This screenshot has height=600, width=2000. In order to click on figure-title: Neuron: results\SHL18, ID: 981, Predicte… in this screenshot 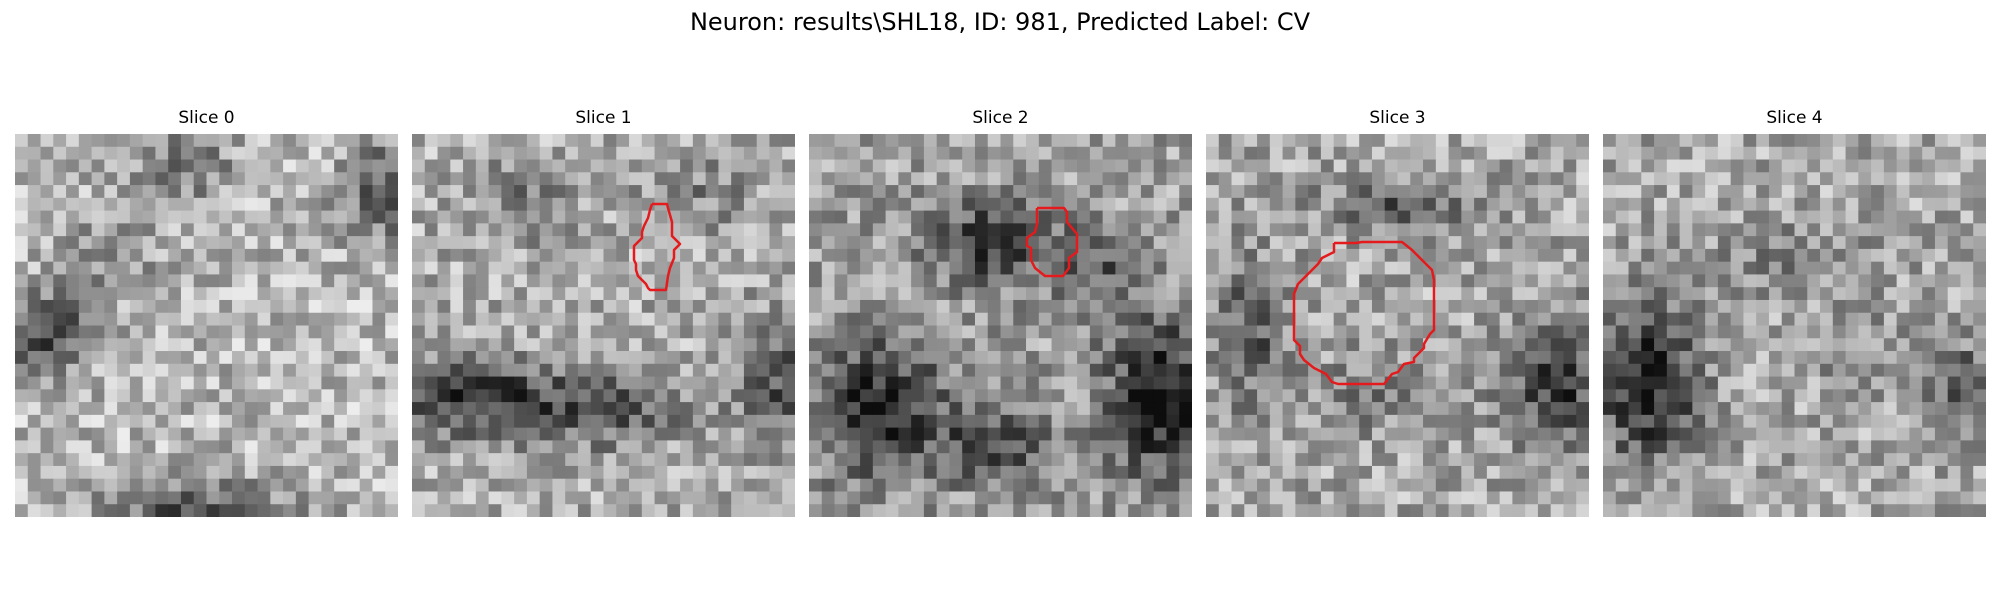, I will do `click(1000, 22)`.